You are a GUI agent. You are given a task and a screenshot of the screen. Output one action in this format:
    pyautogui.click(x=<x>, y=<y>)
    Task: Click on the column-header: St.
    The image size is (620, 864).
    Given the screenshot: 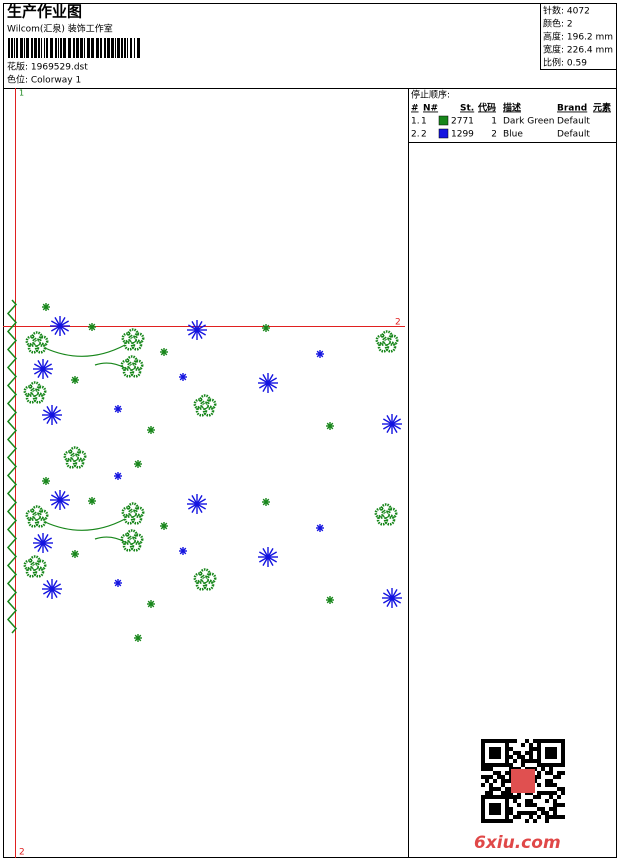 What is the action you would take?
    pyautogui.click(x=467, y=109)
    